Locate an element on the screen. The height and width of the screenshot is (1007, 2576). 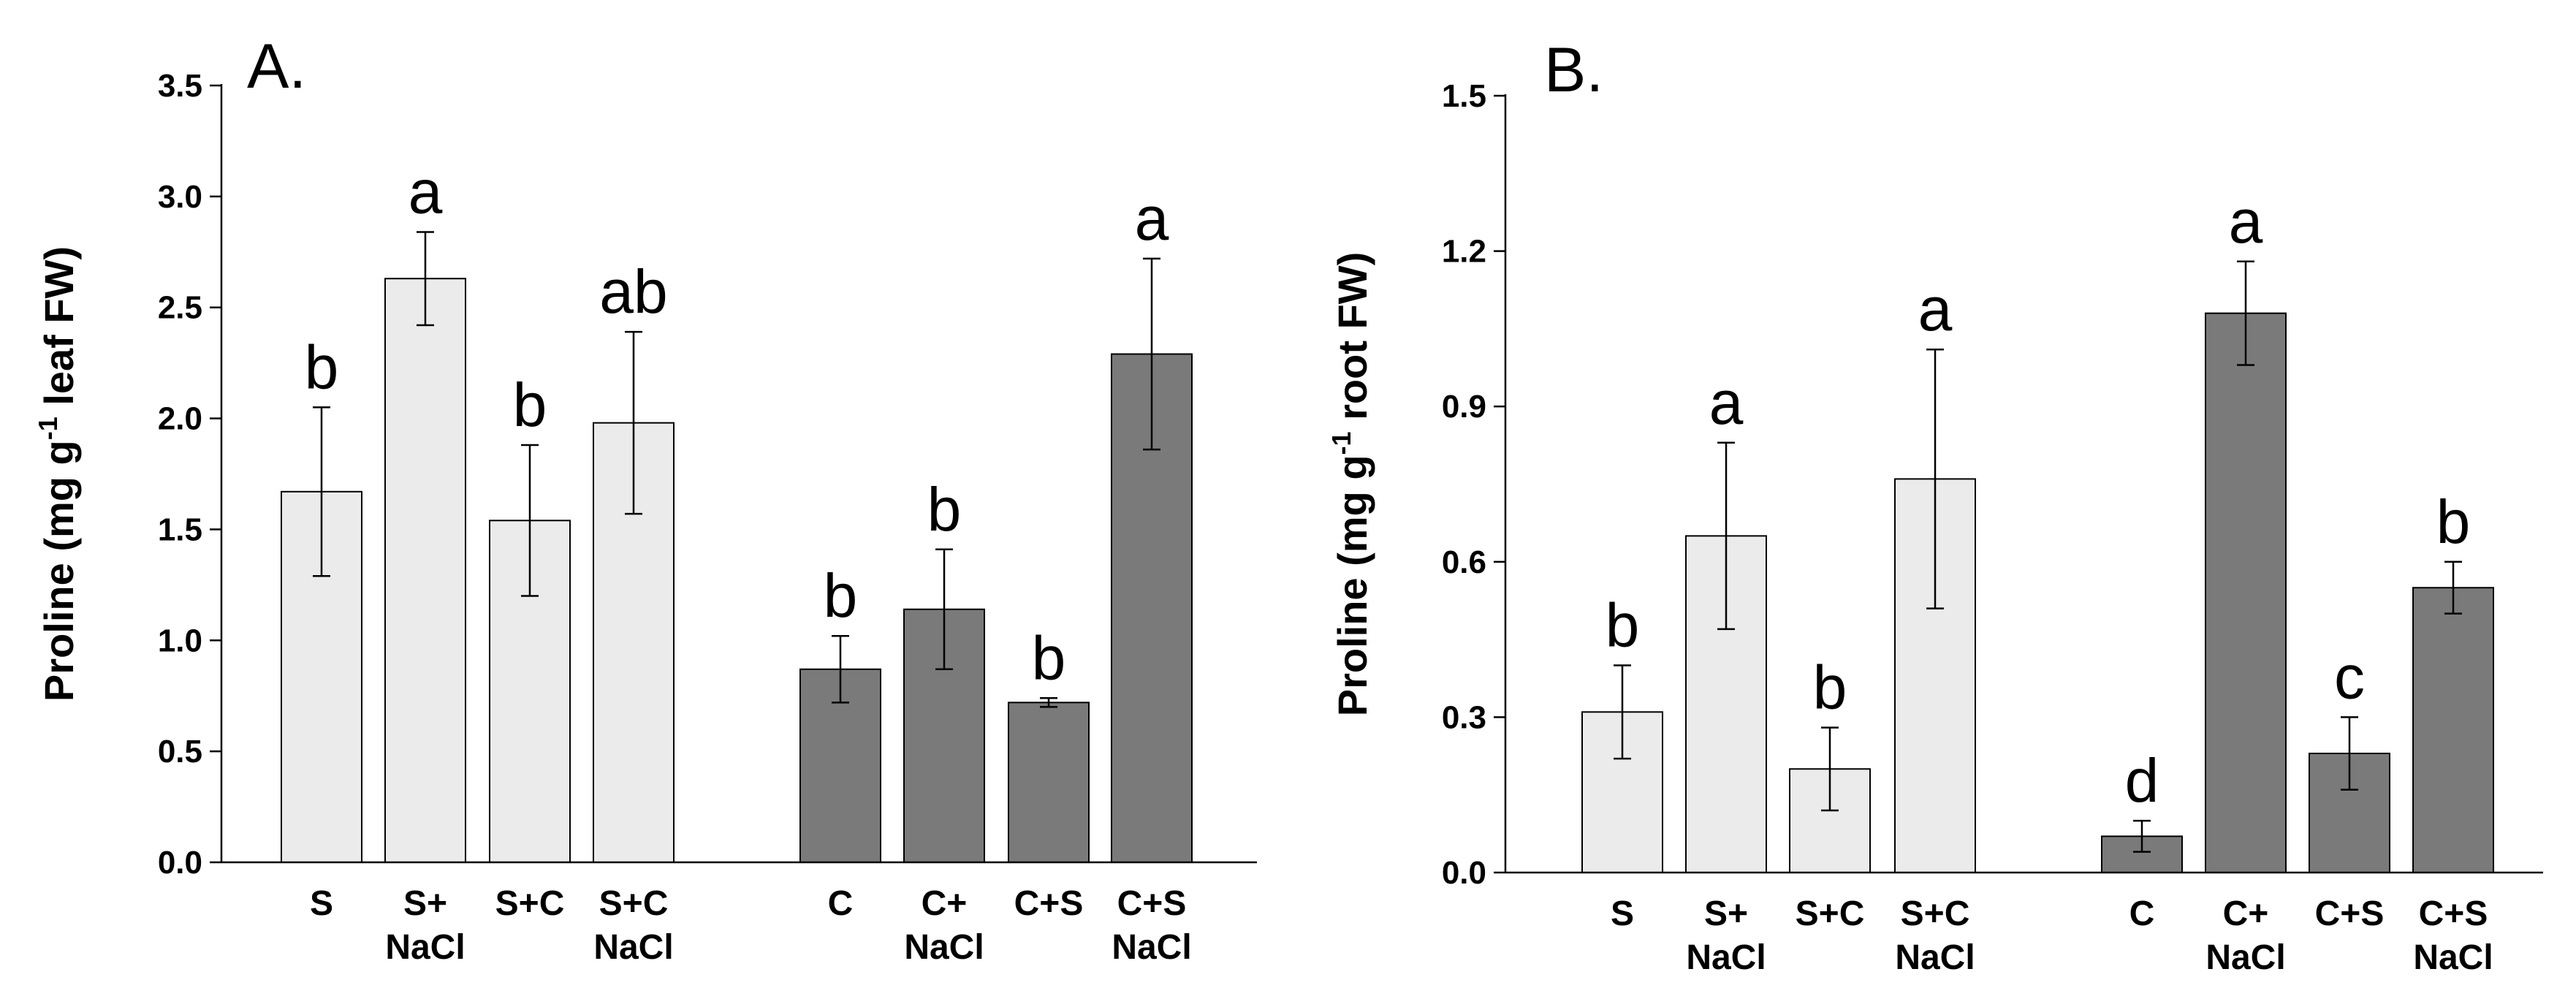
y-tick-label: 1.2 is located at coordinates (1464, 252).